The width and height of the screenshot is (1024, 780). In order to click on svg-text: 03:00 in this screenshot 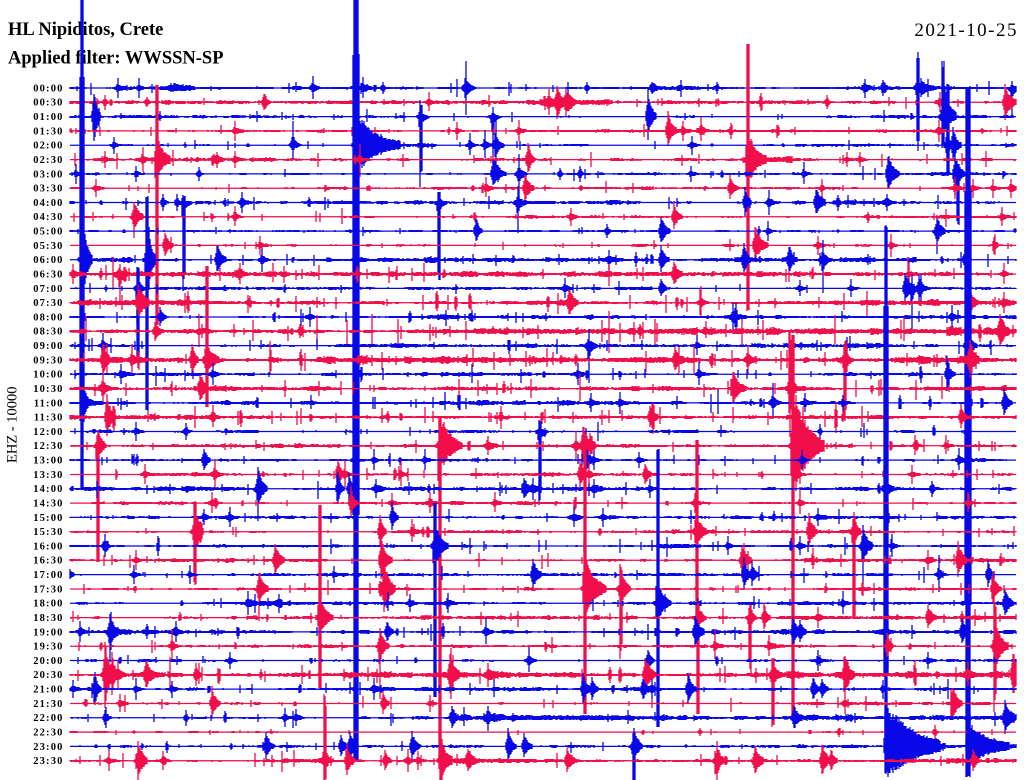, I will do `click(48, 174)`.